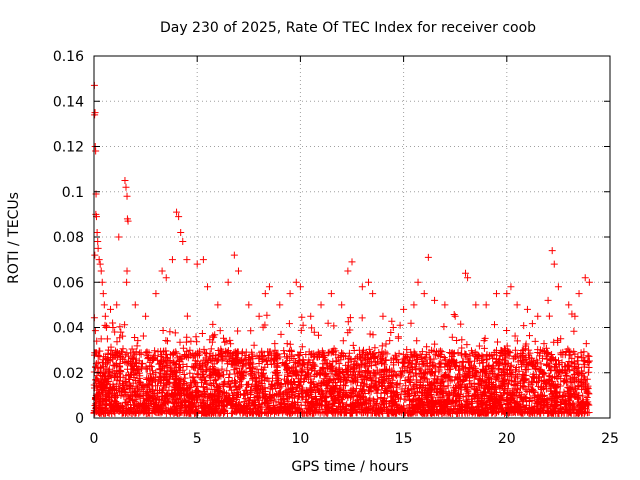 The image size is (640, 480). What do you see at coordinates (197, 439) in the screenshot?
I see `x-tick-label: 5` at bounding box center [197, 439].